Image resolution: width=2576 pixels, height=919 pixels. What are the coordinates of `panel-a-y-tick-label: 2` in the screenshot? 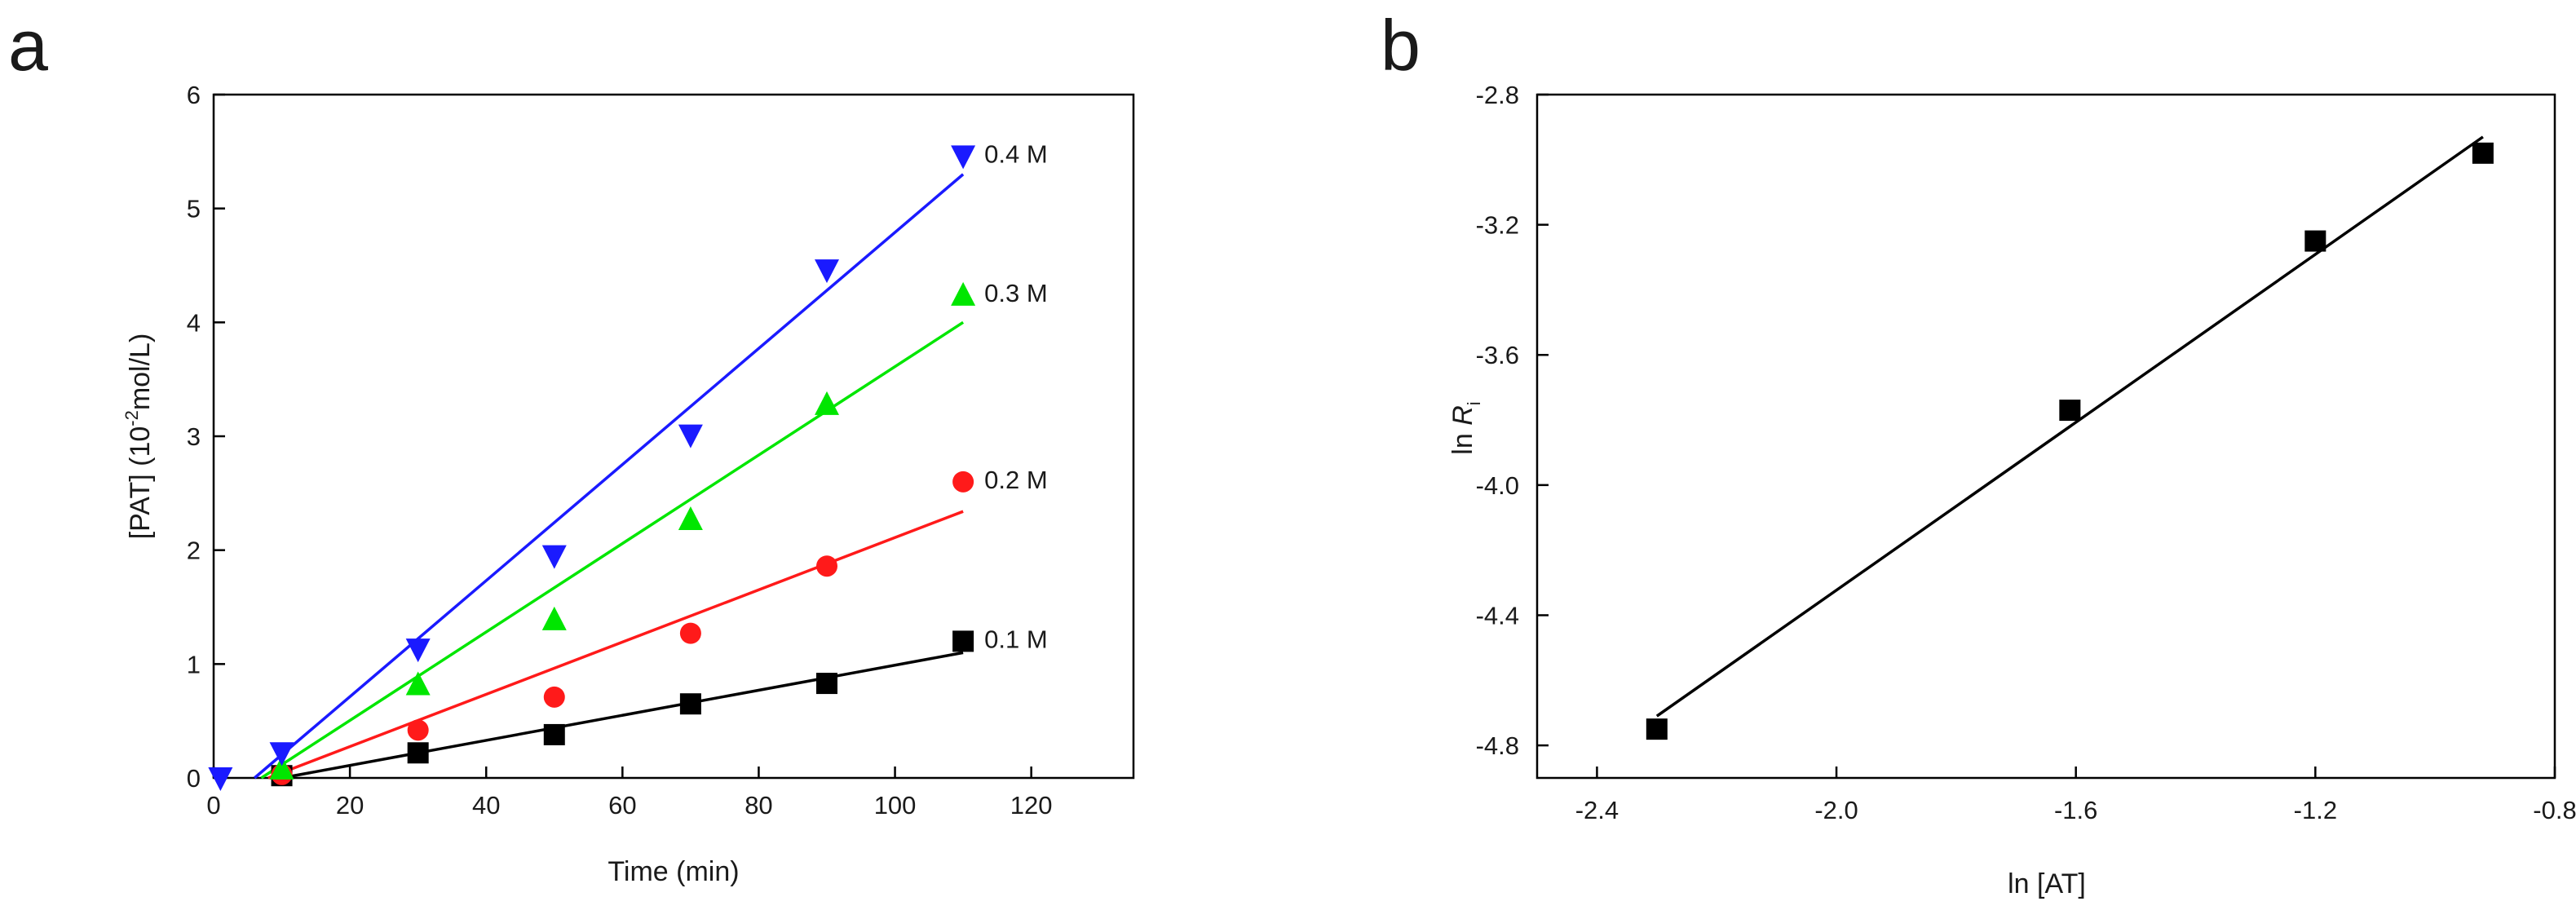 It's located at (194, 551).